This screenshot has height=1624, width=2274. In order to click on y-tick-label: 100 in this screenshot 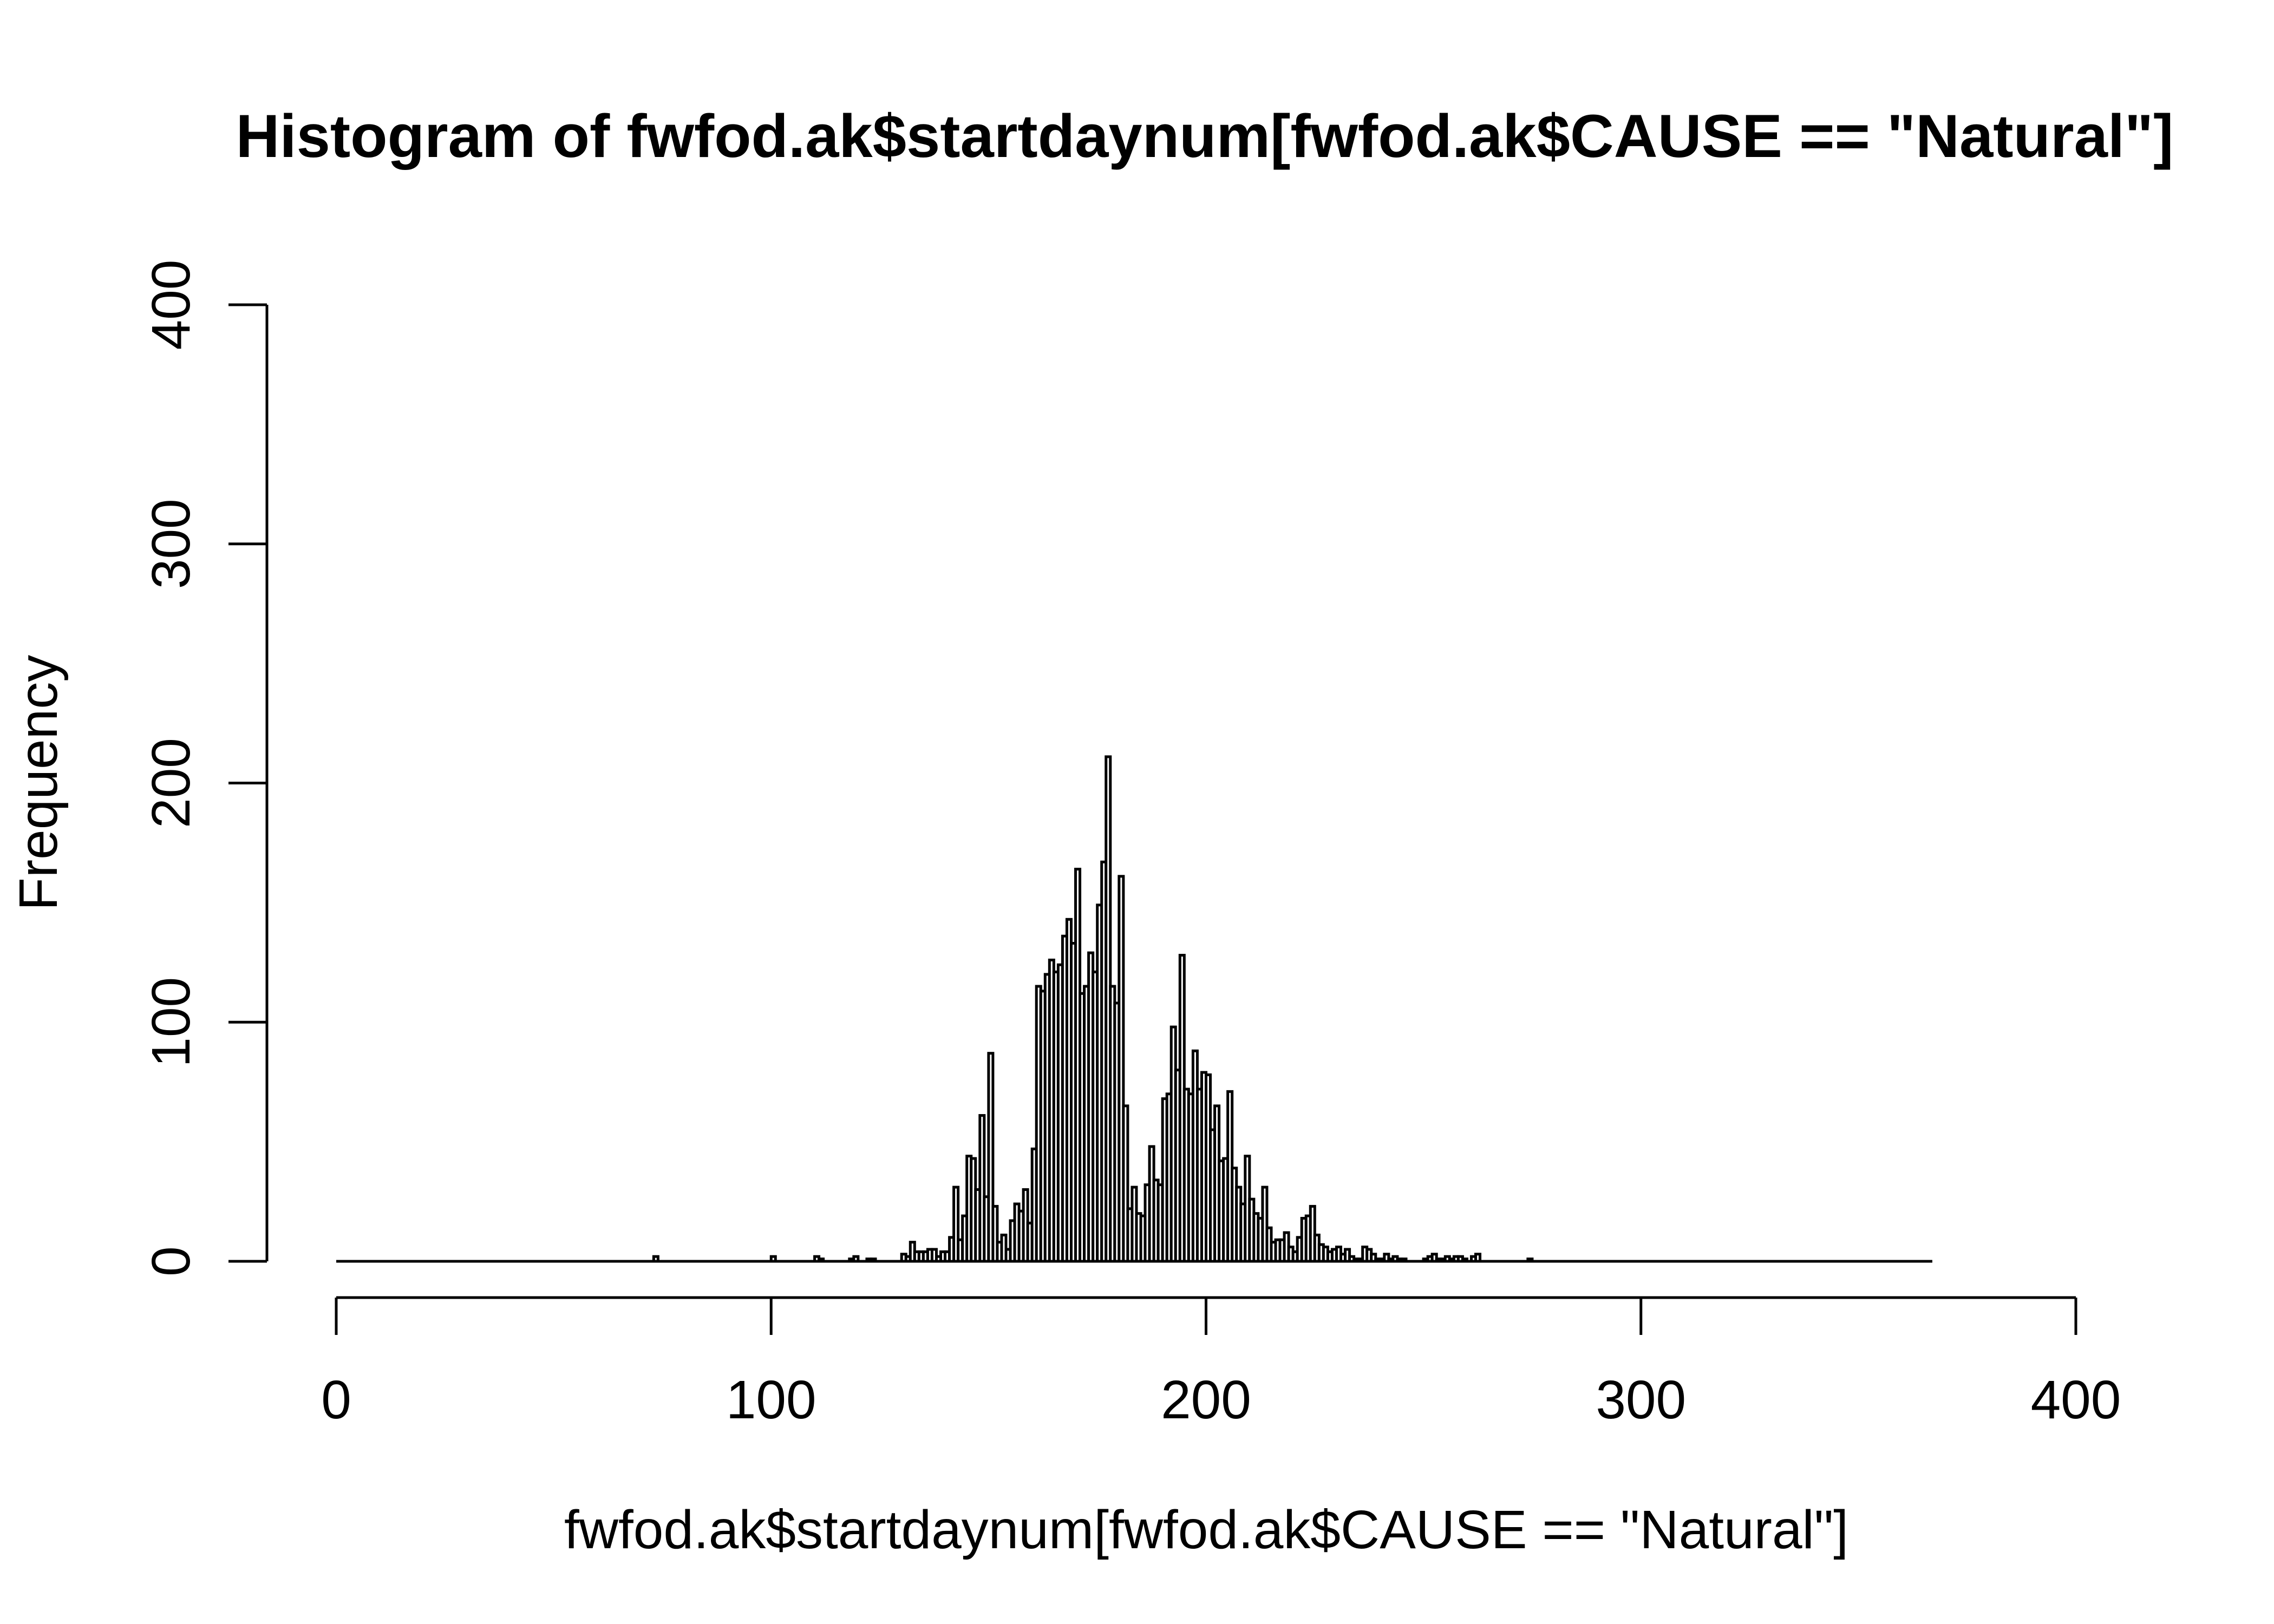, I will do `click(171, 1023)`.